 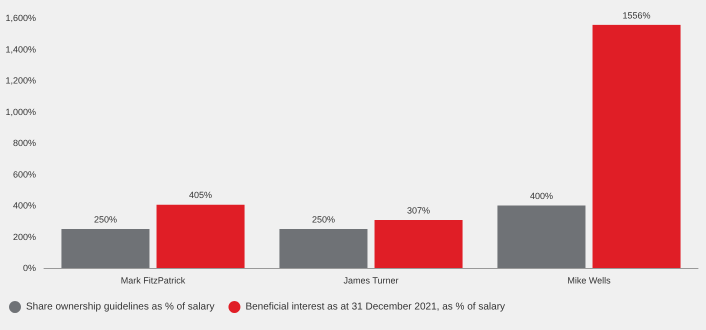 I want to click on data-label: 1556%, so click(x=636, y=15).